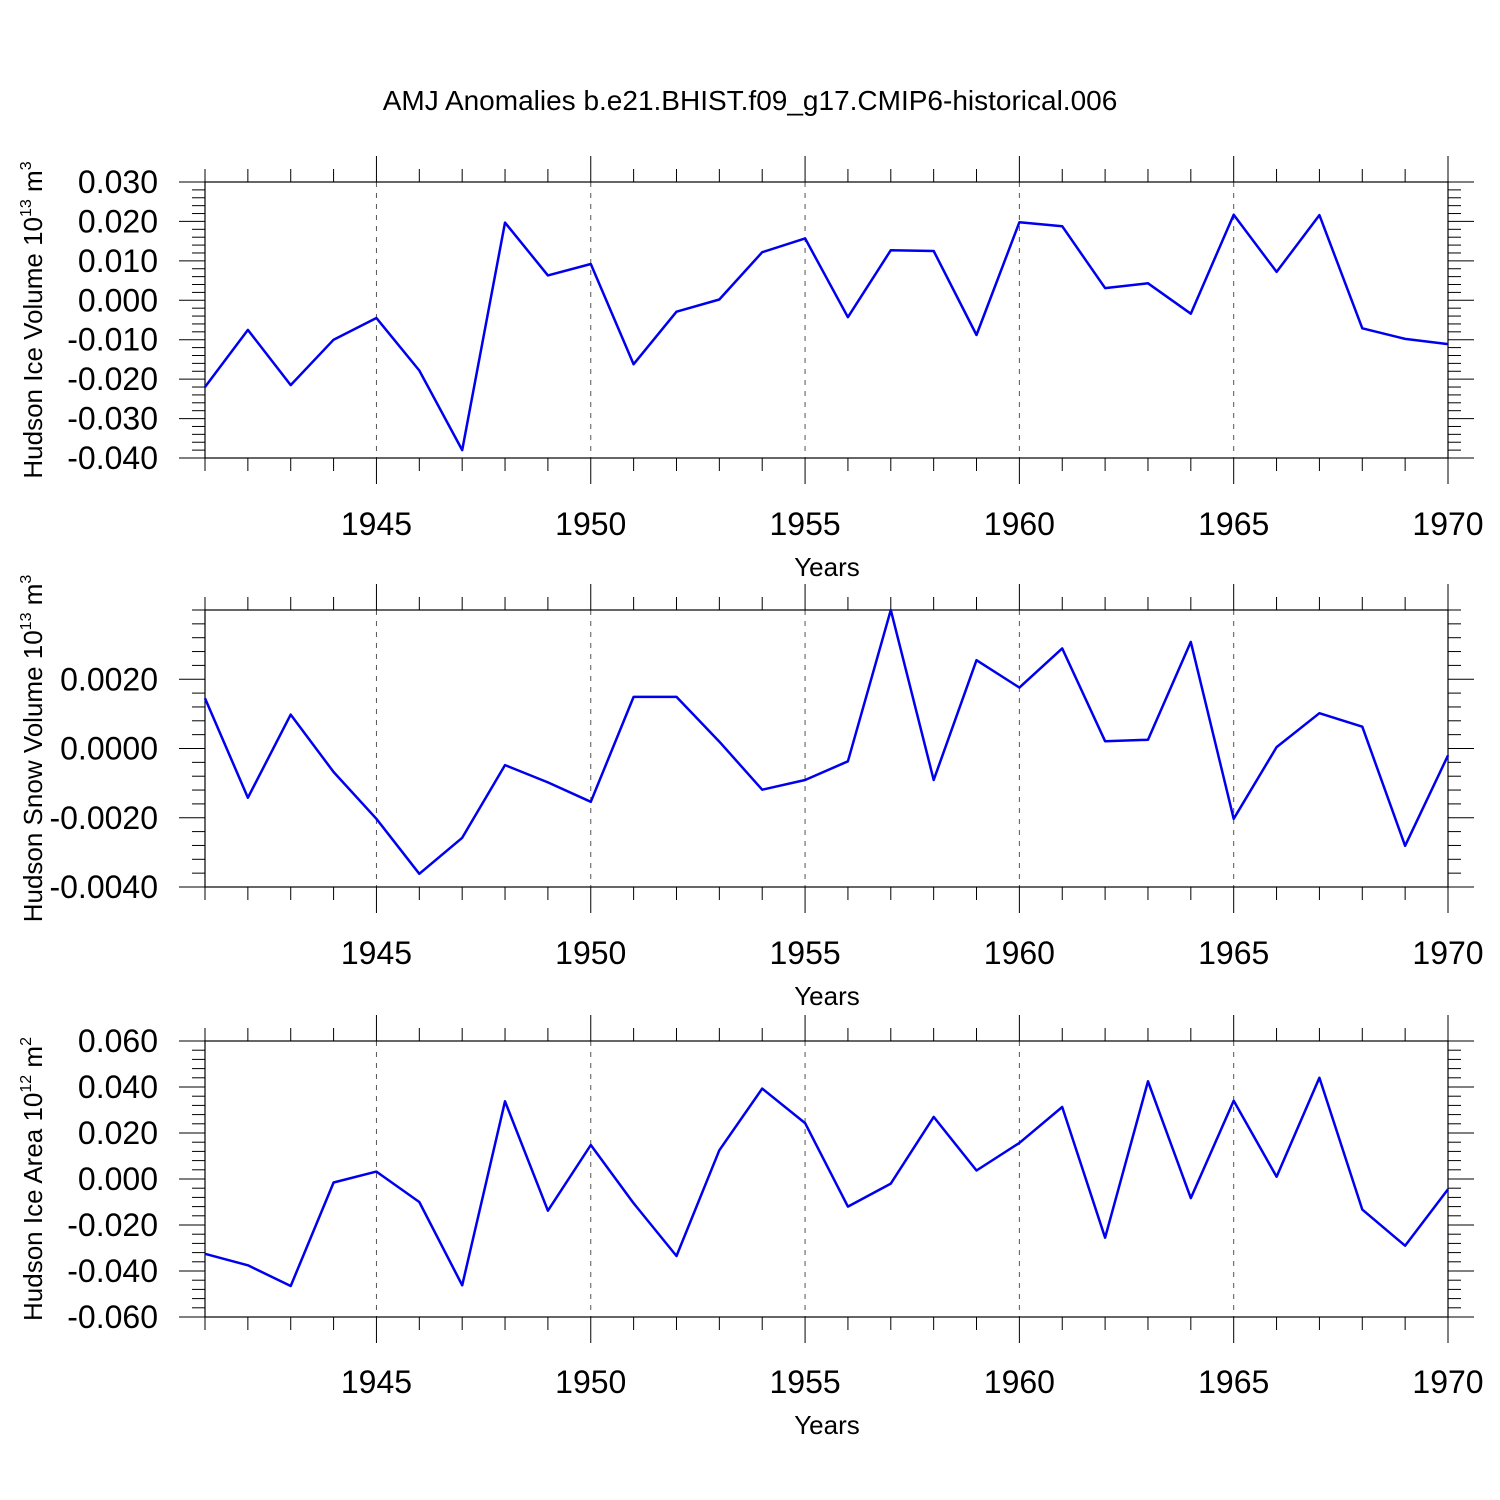 The width and height of the screenshot is (1500, 1500). I want to click on y-tick-label: -0.060, so click(112, 1317).